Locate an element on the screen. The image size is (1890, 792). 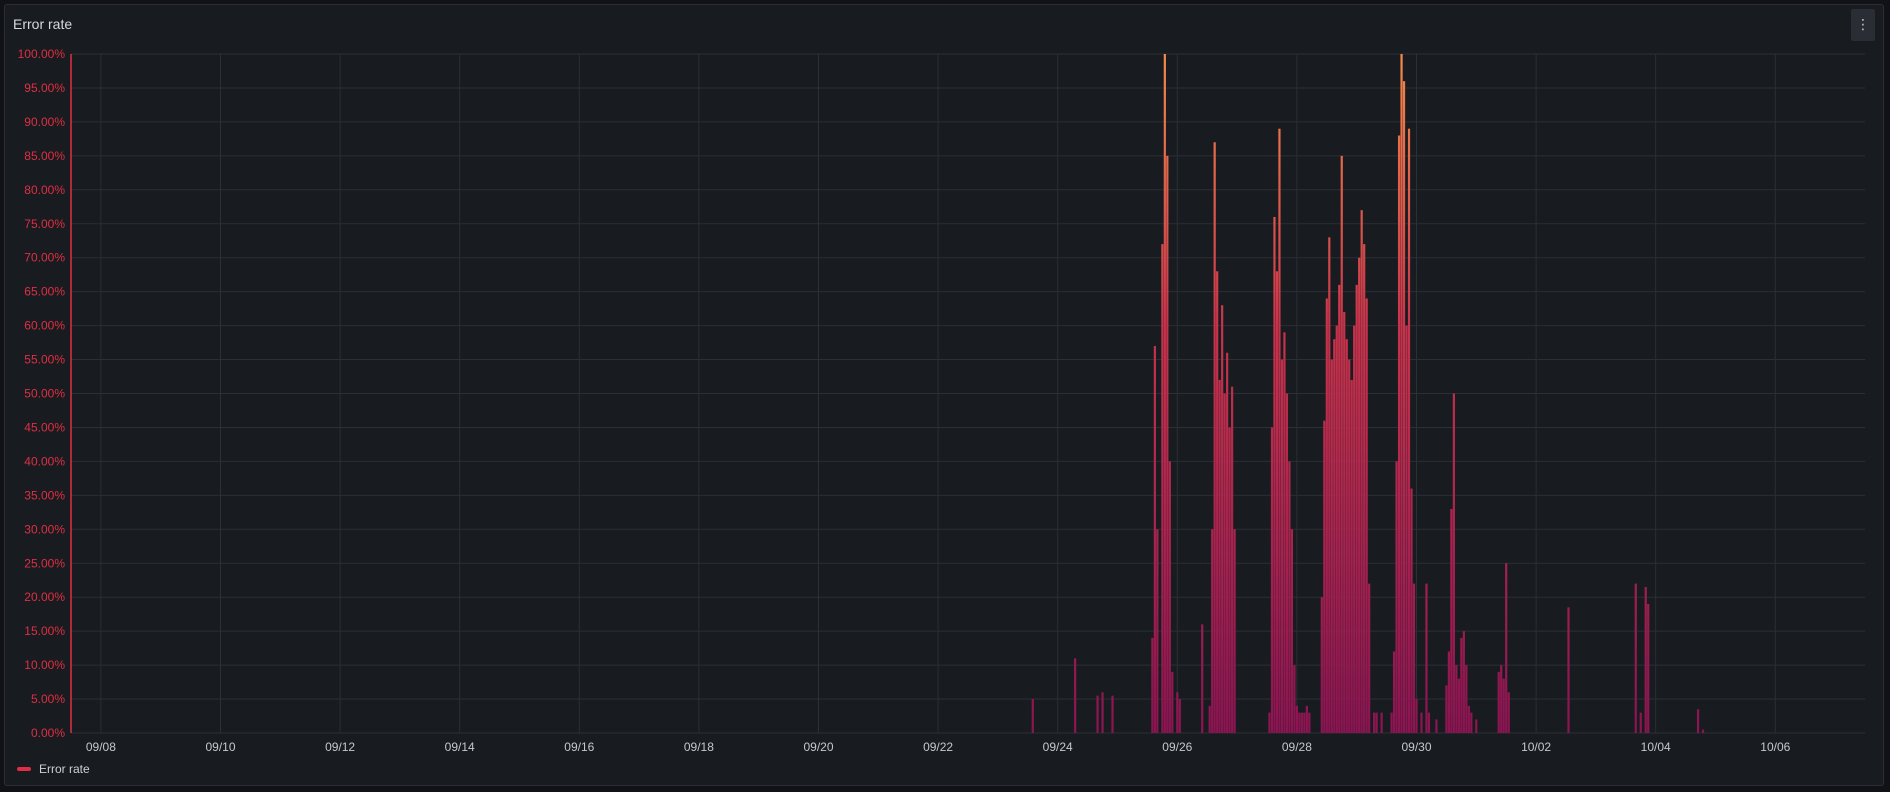
y-tick-label: 90.00% is located at coordinates (44, 122).